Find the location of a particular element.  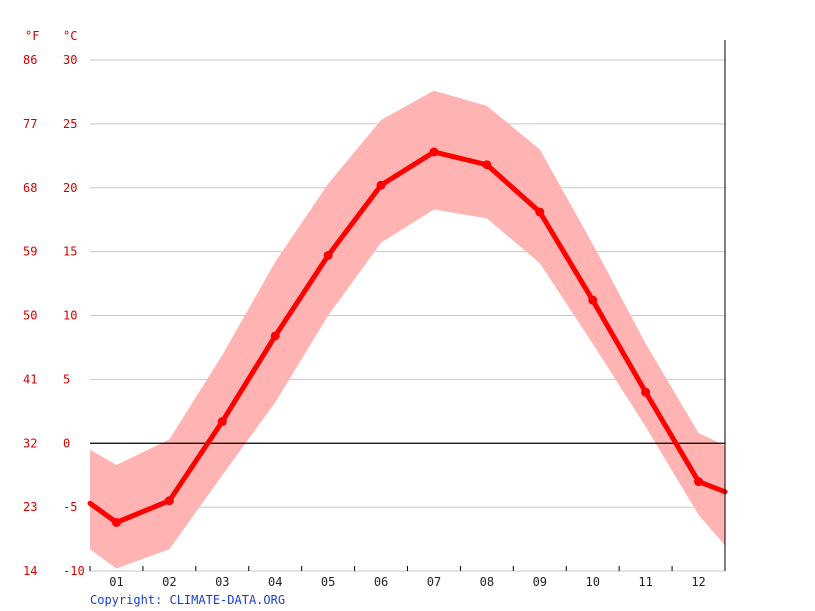

y-tick-label-fahrenheit: 68 is located at coordinates (30, 188).